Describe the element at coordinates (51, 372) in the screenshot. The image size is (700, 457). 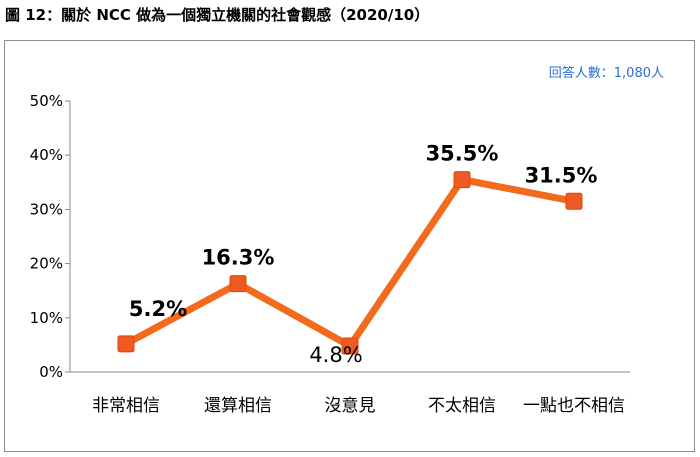
I see `y-tick-label: 0%` at that location.